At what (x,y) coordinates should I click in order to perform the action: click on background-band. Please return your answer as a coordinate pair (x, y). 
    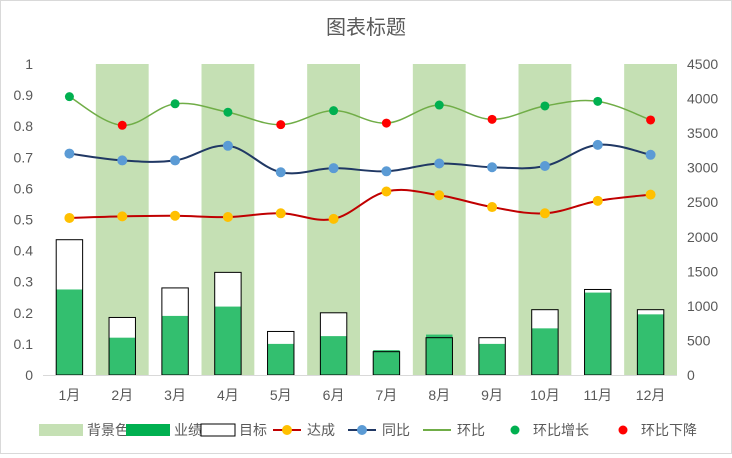
    Looking at the image, I should click on (439, 219).